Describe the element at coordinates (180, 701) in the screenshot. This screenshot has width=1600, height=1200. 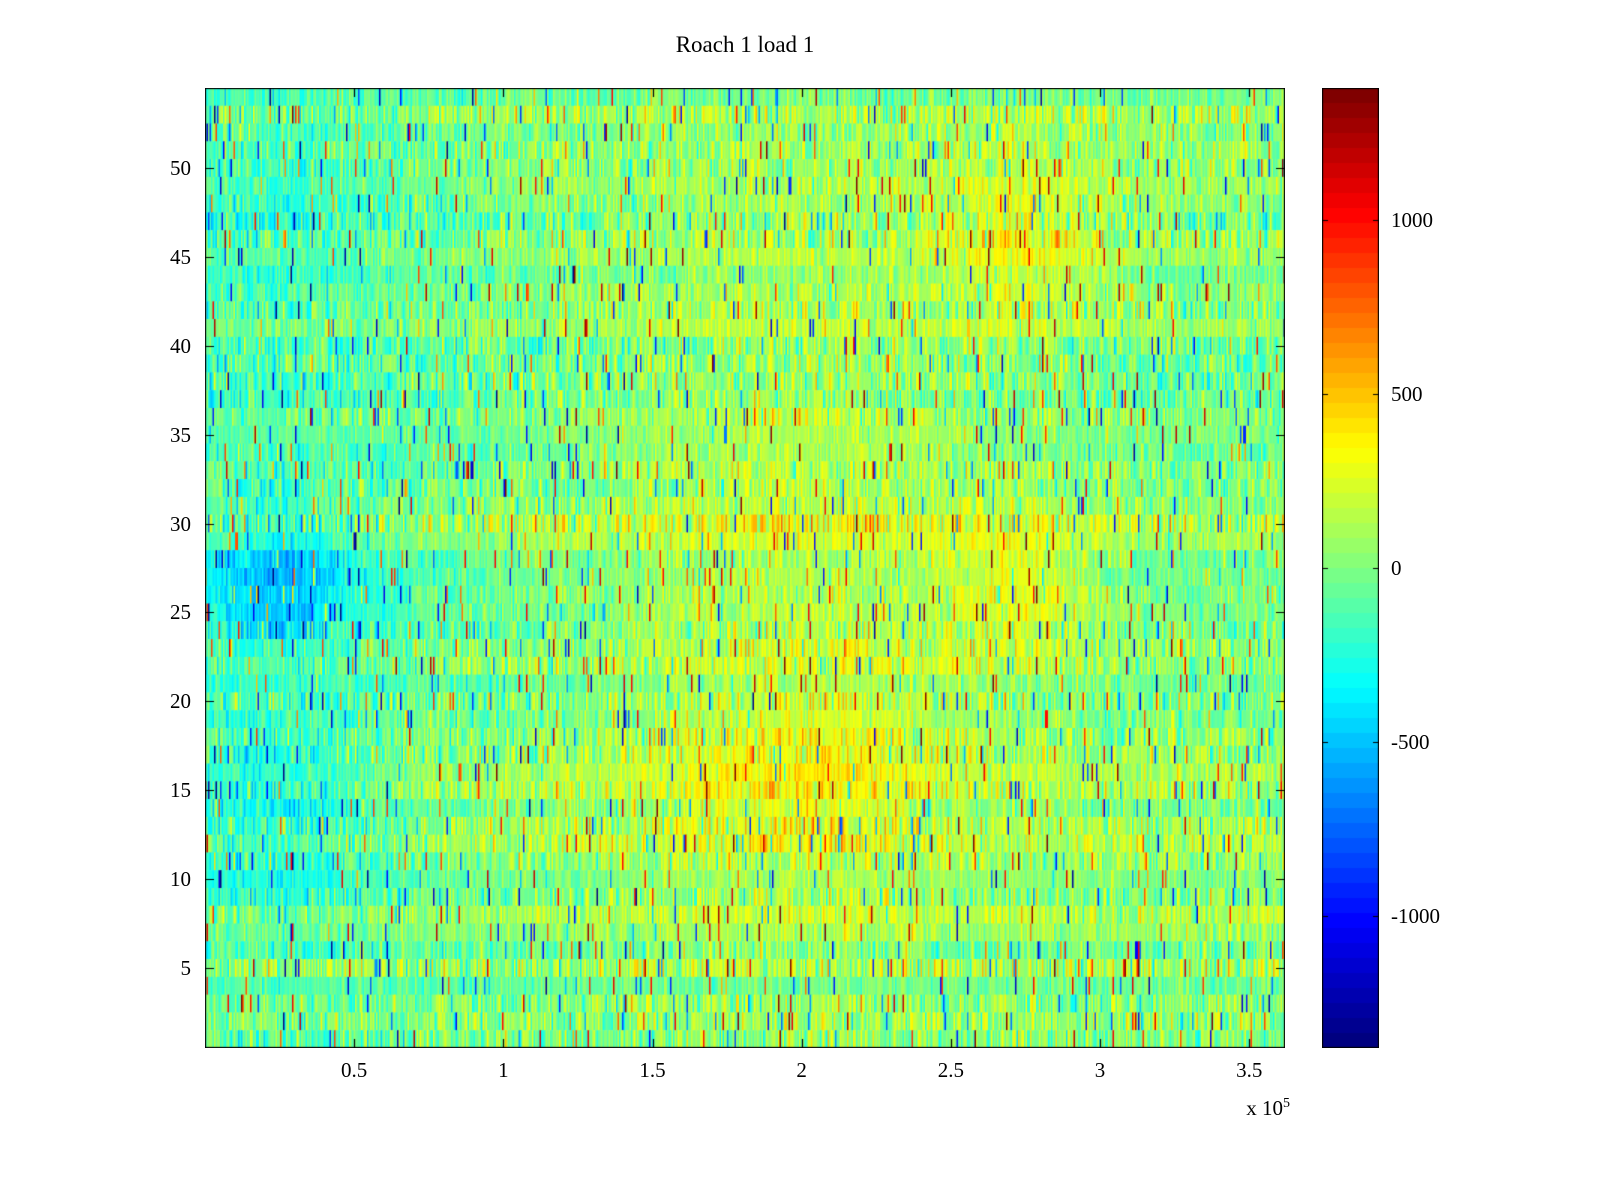
I see `y-tick-label: 20` at that location.